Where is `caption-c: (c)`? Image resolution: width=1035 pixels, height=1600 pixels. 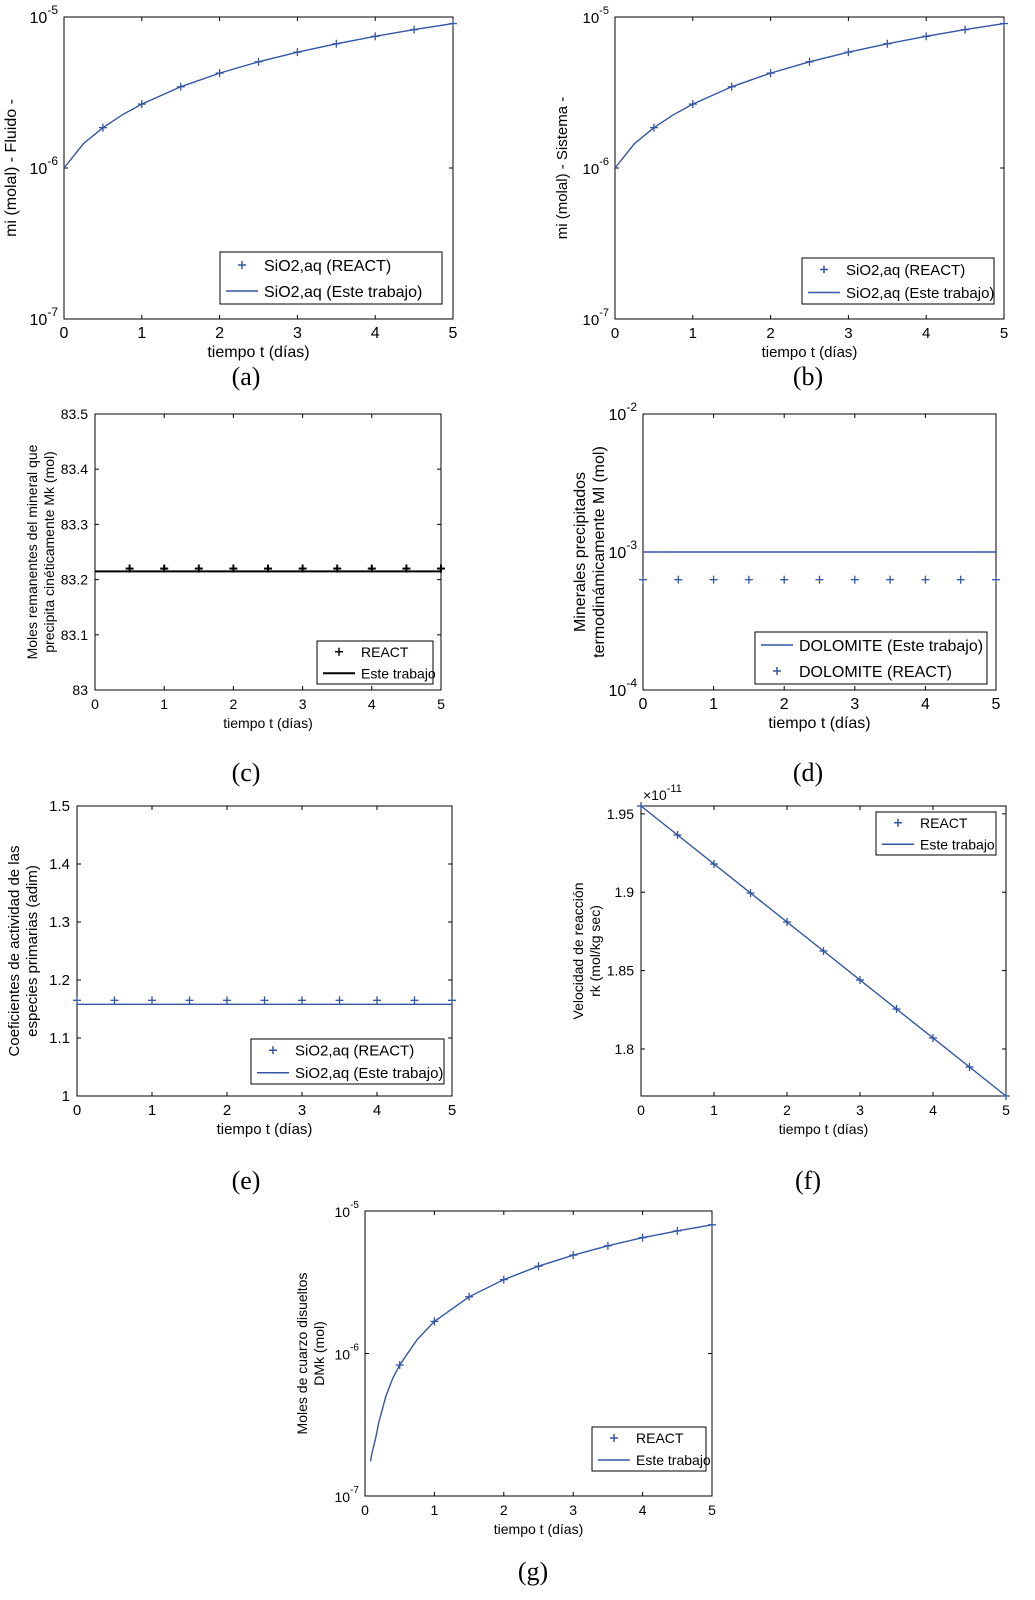 caption-c: (c) is located at coordinates (246, 772).